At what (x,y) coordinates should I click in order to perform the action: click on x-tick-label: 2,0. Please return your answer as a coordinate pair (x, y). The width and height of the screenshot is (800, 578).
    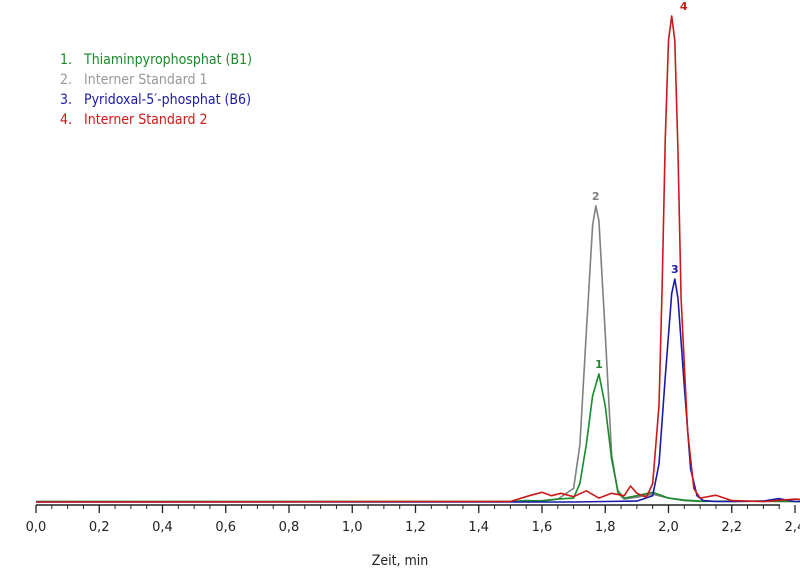
    Looking at the image, I should click on (668, 527).